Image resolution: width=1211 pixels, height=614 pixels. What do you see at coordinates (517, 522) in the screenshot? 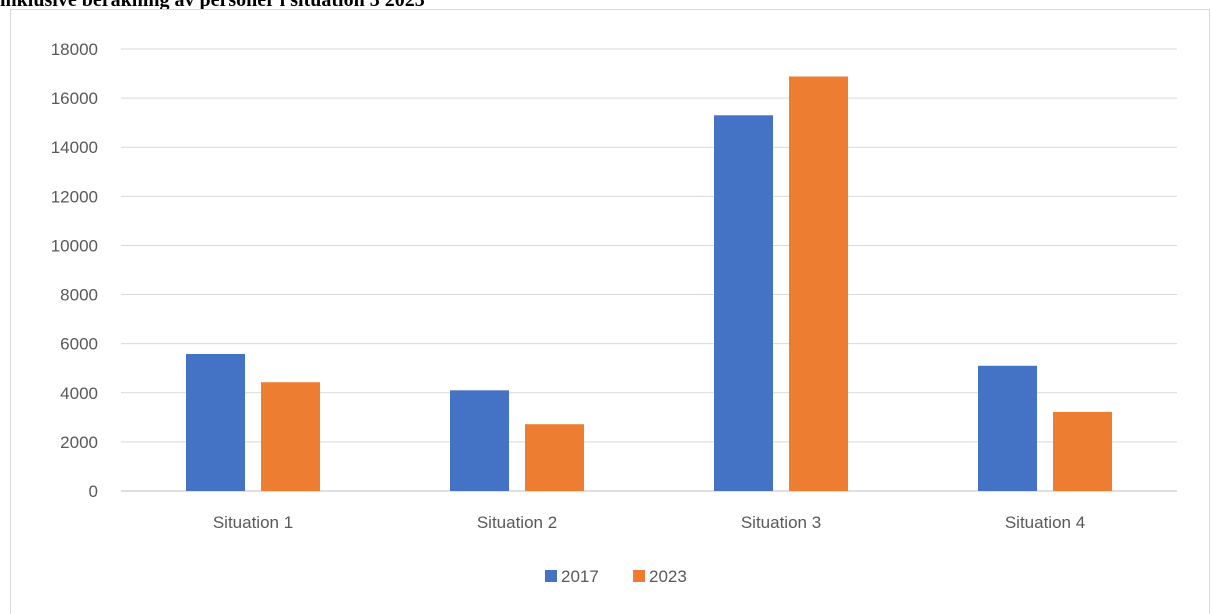
I see `x-tick-label: Situation 2` at bounding box center [517, 522].